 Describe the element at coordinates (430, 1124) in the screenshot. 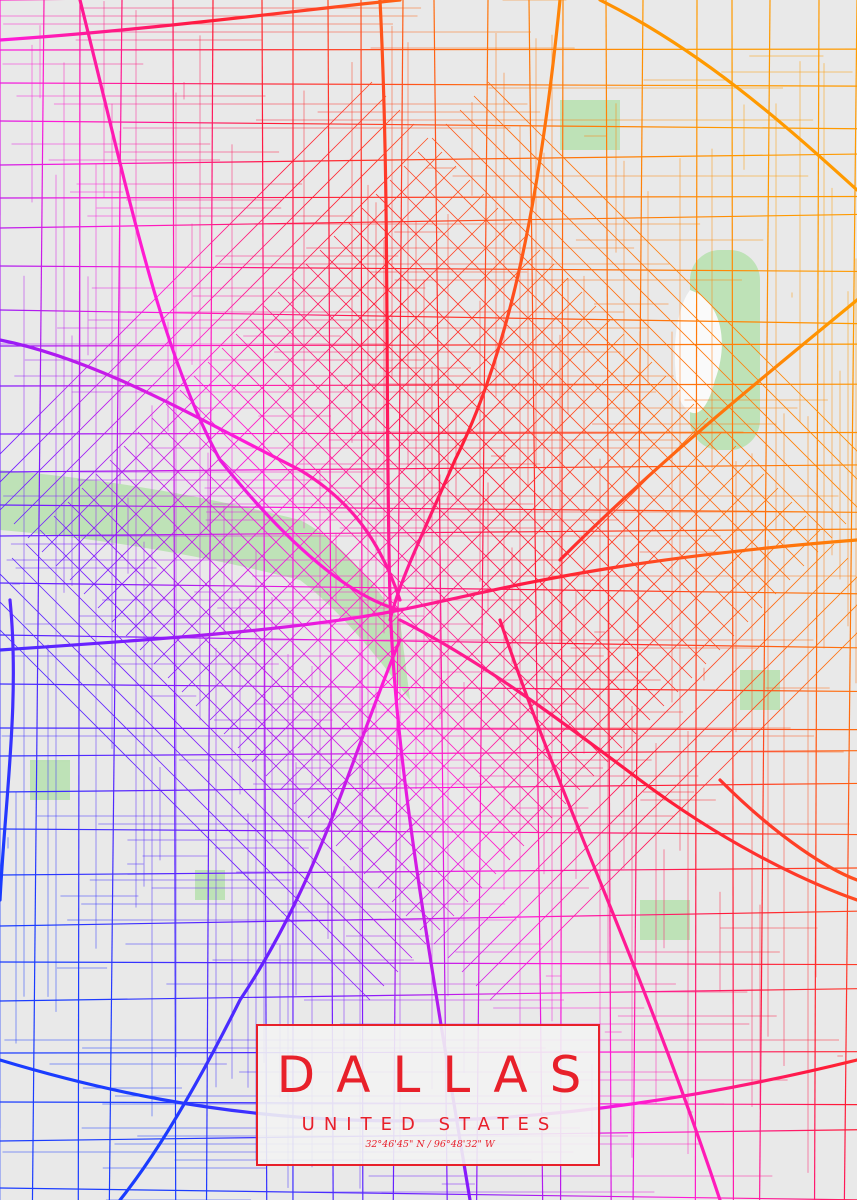

I see `poster-subtitle: UNITED STATES` at that location.